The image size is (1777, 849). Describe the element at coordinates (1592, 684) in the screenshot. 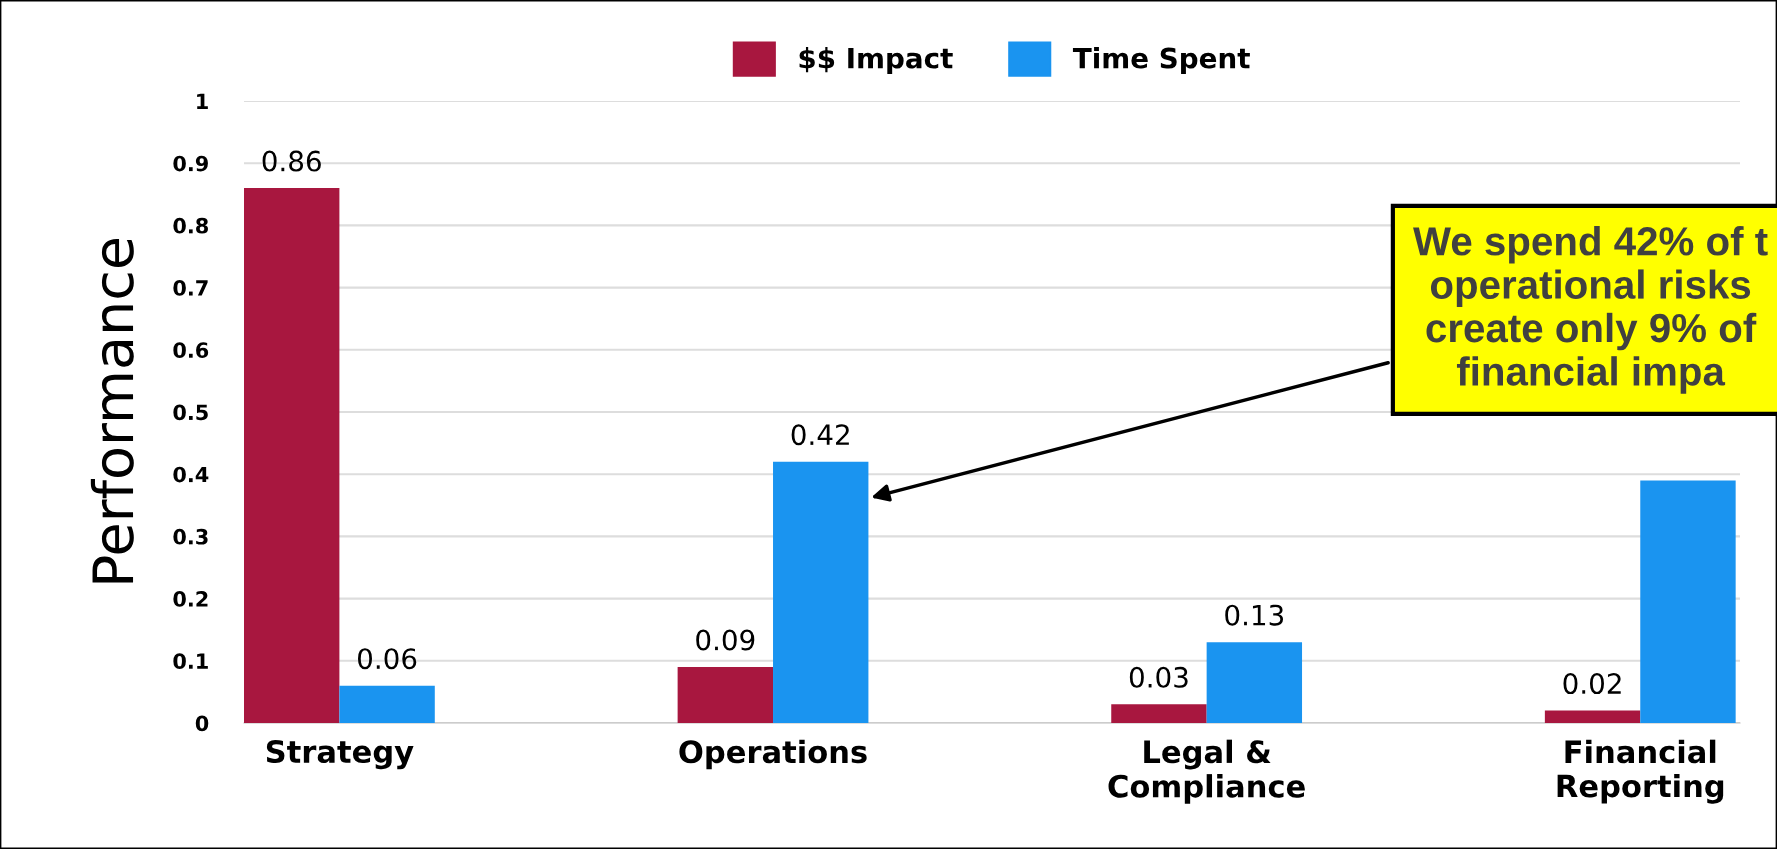

I see `data-label: 0.02` at that location.